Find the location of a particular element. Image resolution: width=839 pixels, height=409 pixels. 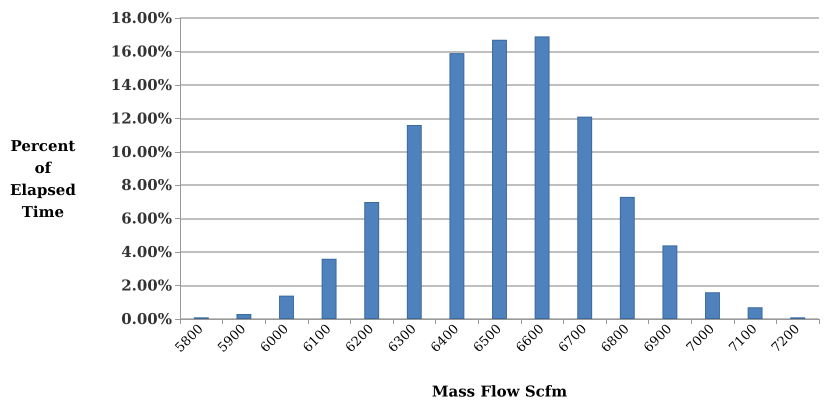

y-tick-label: 0.00% is located at coordinates (146, 319).